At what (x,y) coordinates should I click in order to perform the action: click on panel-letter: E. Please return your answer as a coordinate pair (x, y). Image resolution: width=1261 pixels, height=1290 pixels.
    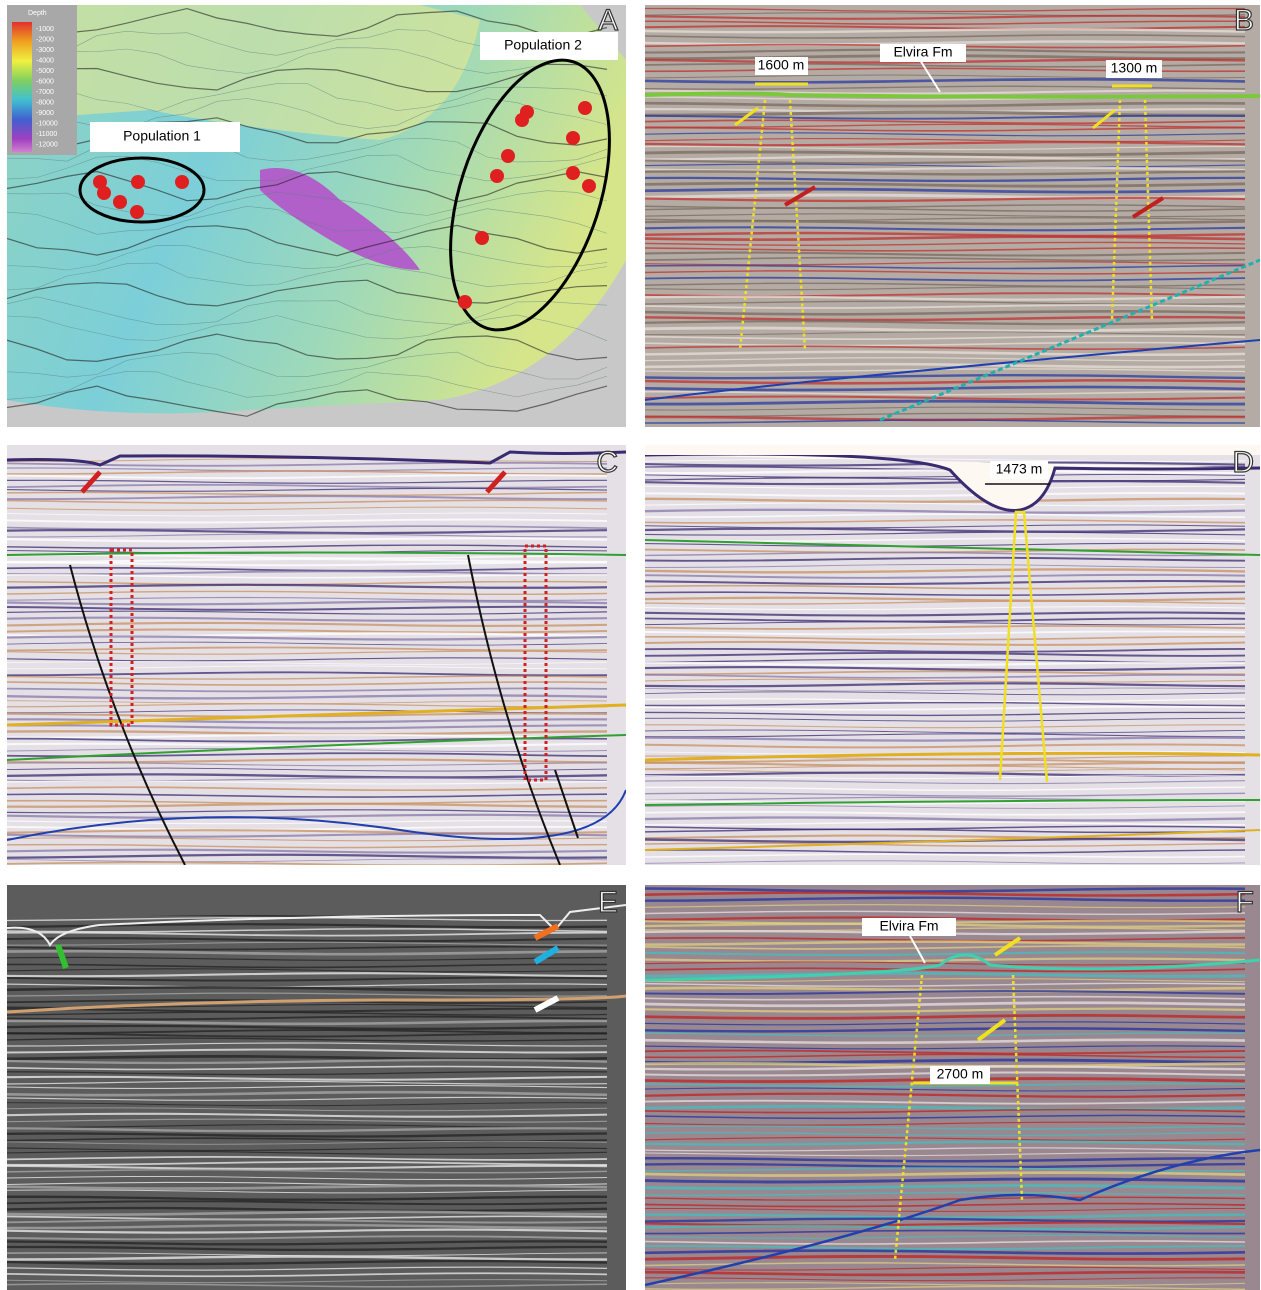
    Looking at the image, I should click on (608, 902).